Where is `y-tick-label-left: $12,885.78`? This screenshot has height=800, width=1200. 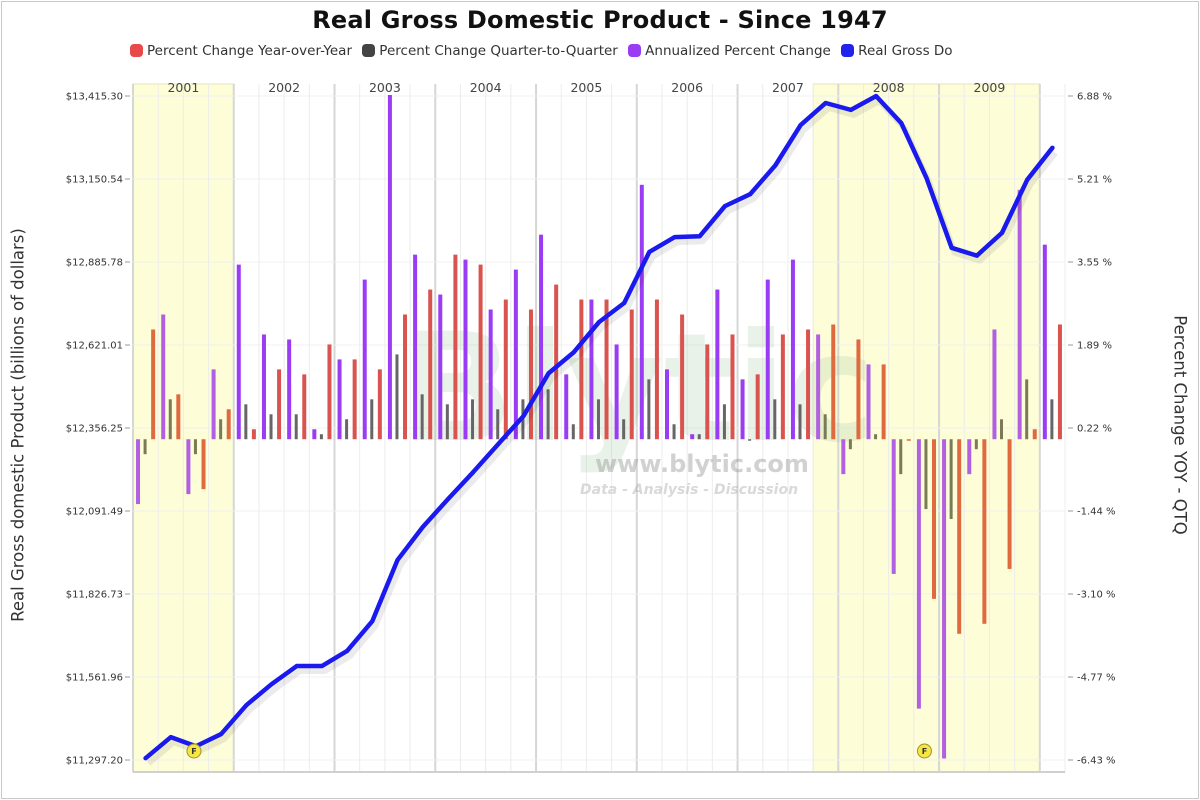
y-tick-label-left: $12,885.78 is located at coordinates (94, 263).